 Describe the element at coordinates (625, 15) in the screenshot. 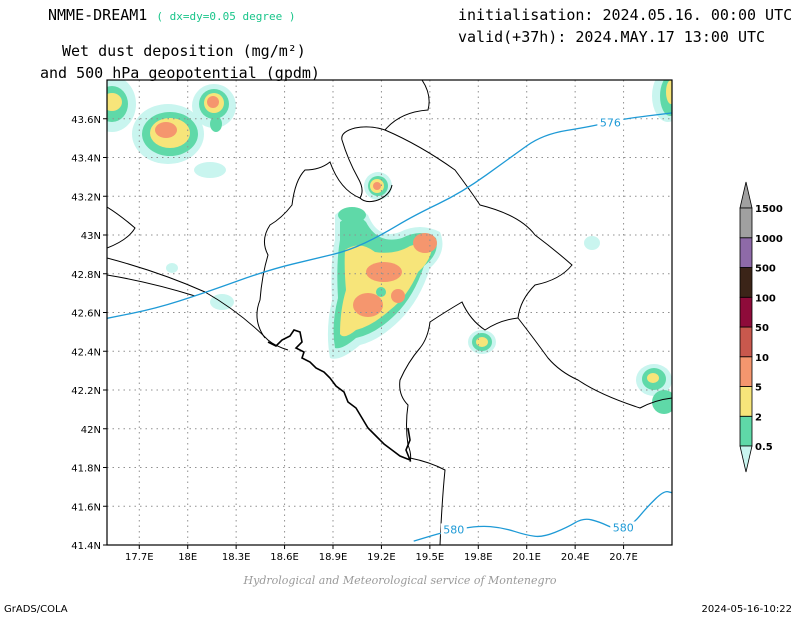

I see `initialisation-label: initialisation: 2024.05.16. 00:00 UTC` at that location.